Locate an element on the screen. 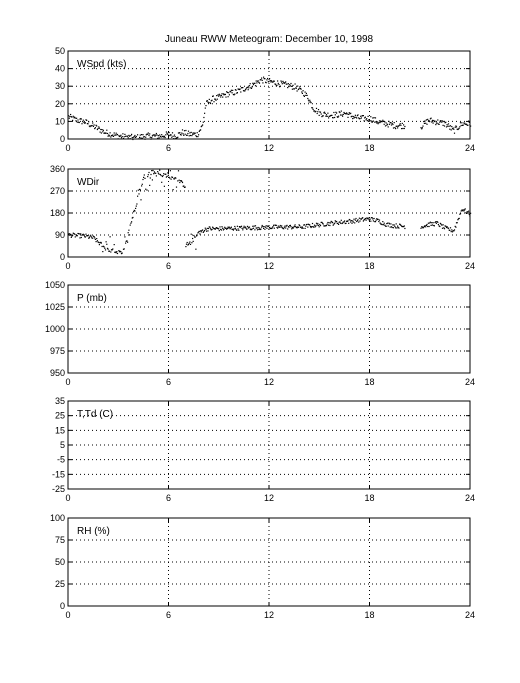  y-tick-label: 75 is located at coordinates (60, 540).